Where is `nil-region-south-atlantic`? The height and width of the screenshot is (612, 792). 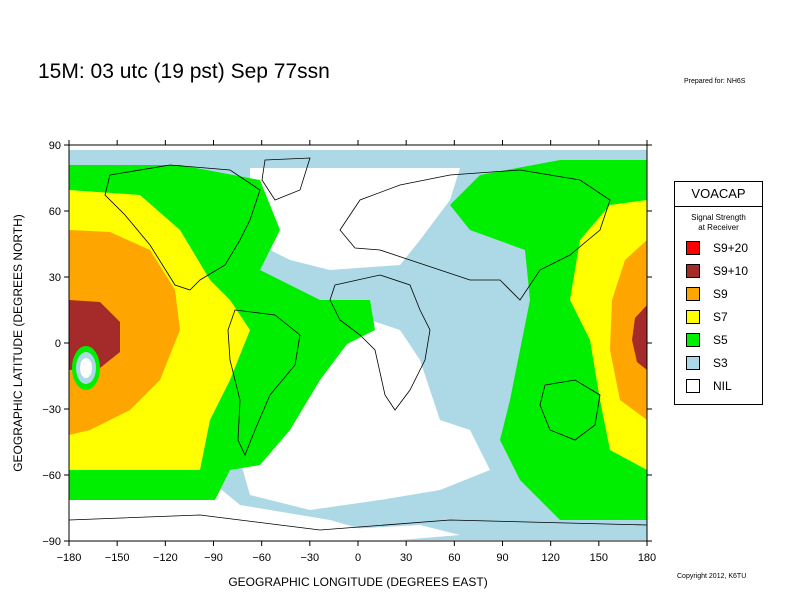 nil-region-south-atlantic is located at coordinates (365, 415).